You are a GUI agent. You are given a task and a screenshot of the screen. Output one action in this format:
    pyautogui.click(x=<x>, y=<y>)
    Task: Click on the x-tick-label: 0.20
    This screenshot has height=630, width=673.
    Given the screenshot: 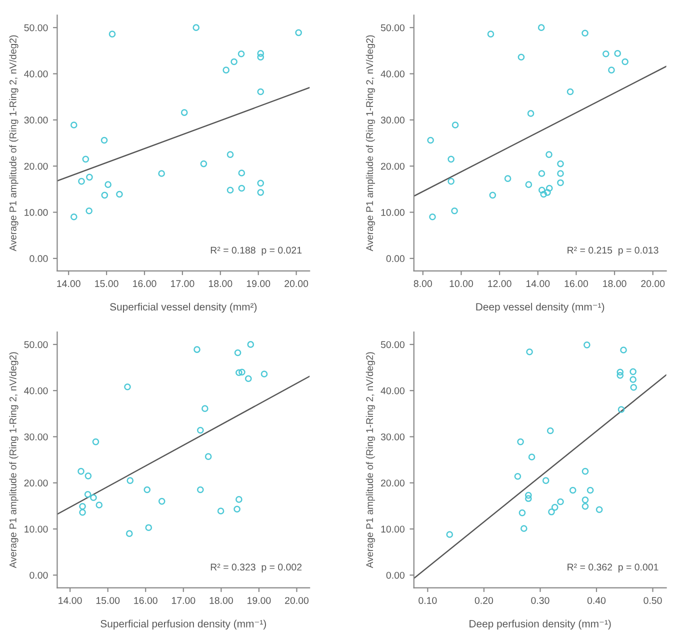 What is the action you would take?
    pyautogui.click(x=484, y=600)
    